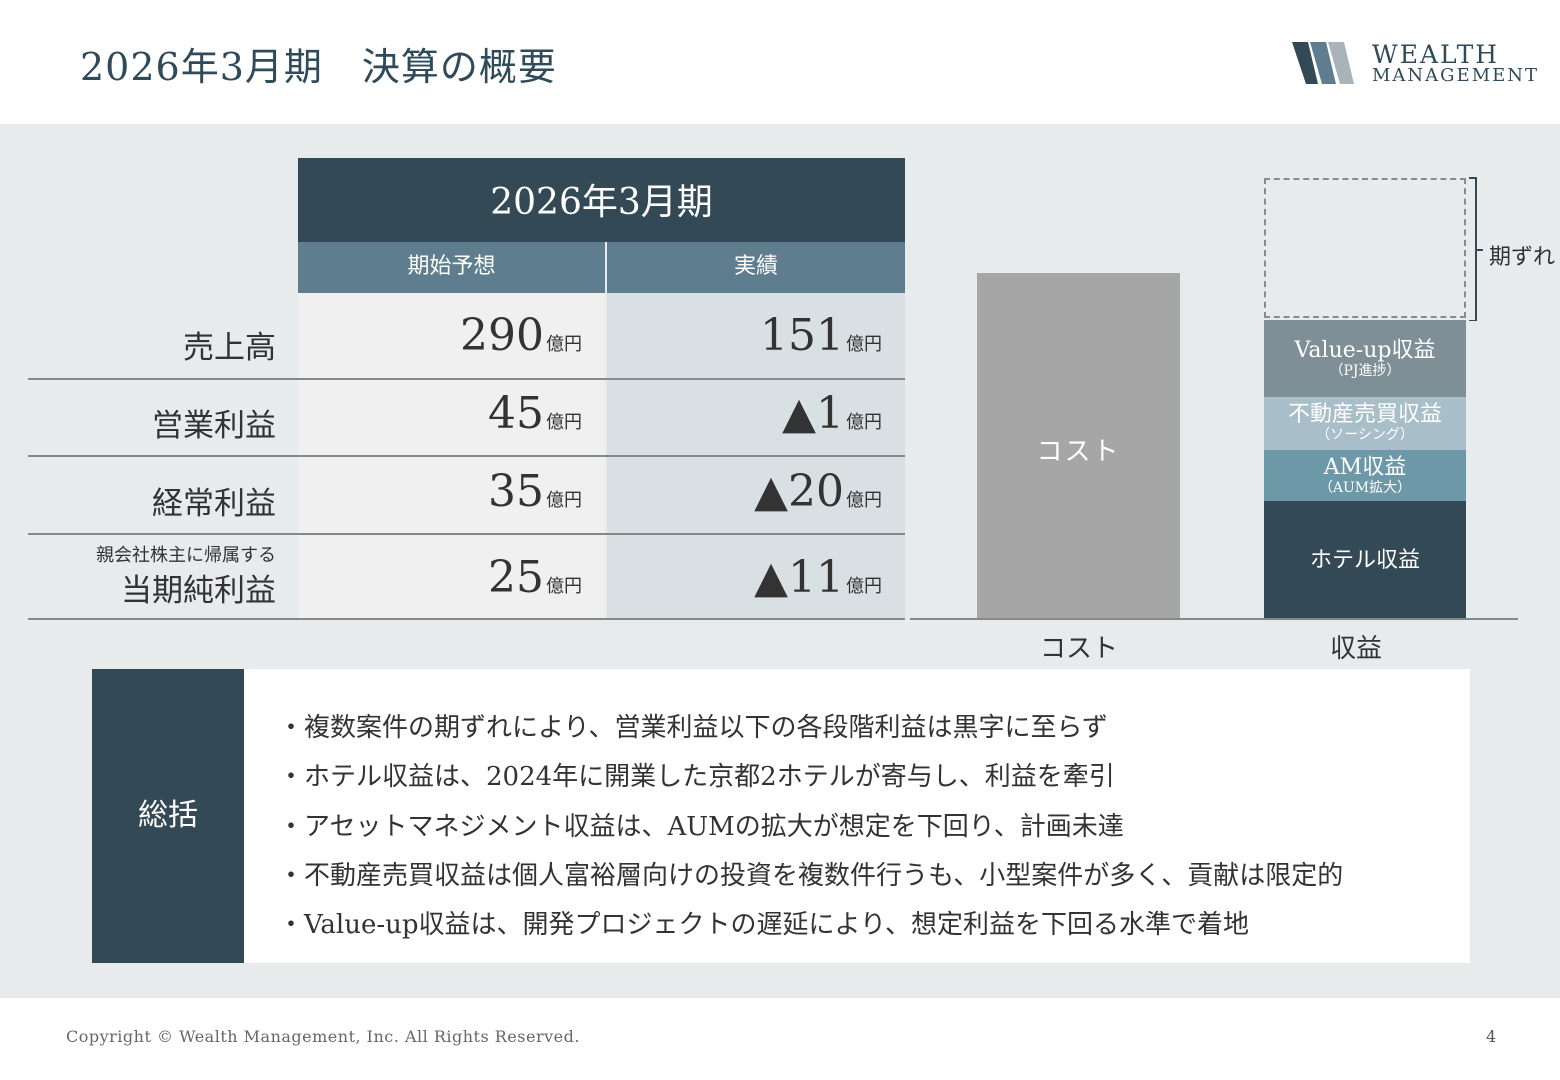  What do you see at coordinates (1355, 649) in the screenshot?
I see `x-label-revenue: 収益` at bounding box center [1355, 649].